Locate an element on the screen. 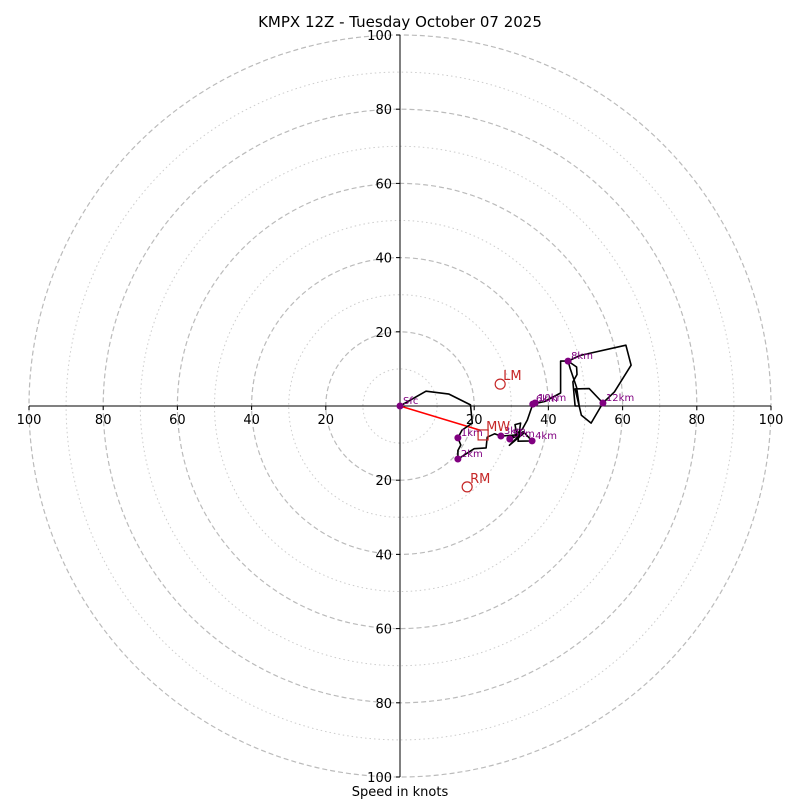 The height and width of the screenshot is (800, 800). height-marker-label: 4km is located at coordinates (546, 436).